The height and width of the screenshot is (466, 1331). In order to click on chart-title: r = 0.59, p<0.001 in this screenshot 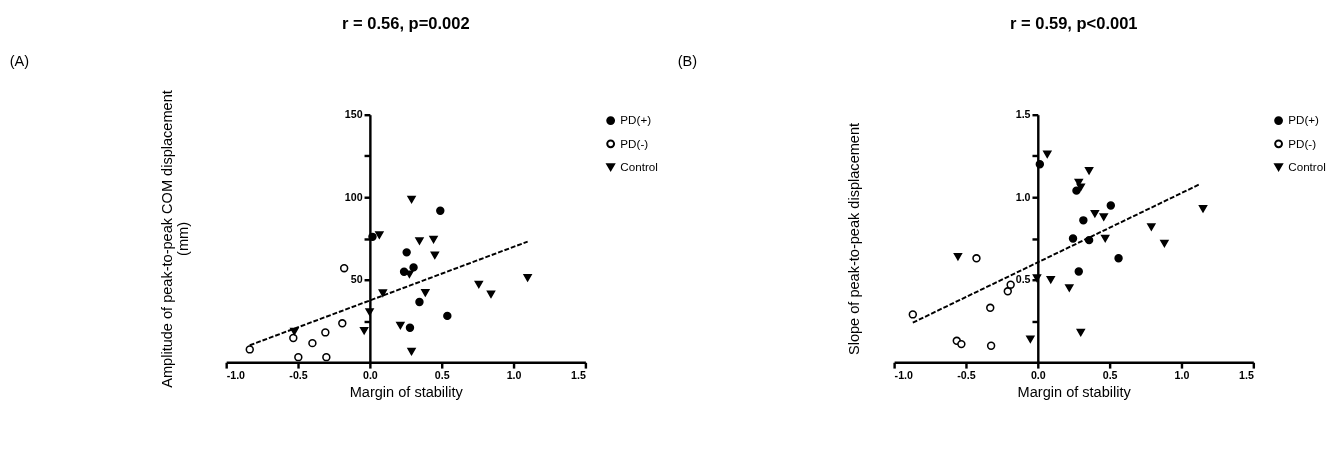, I will do `click(1073, 23)`.